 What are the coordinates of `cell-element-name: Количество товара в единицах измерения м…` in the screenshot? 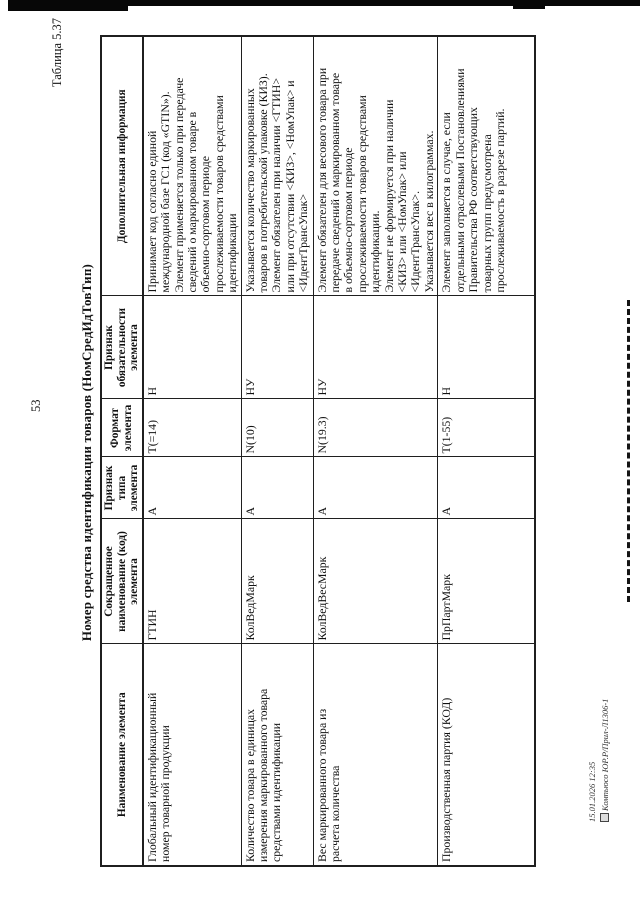 It's located at (277, 755).